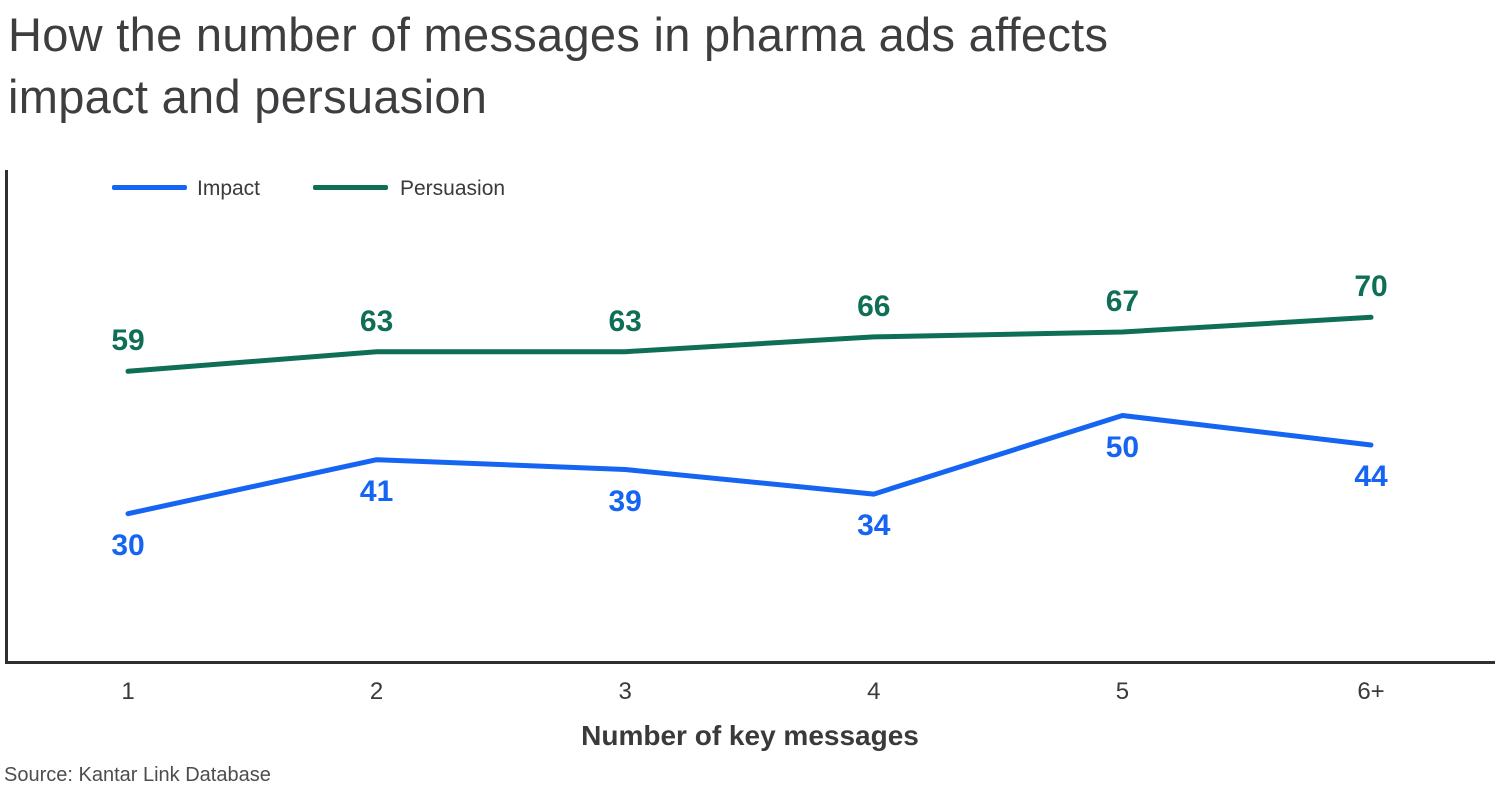 The height and width of the screenshot is (800, 1500). I want to click on x-tick-4: 4, so click(874, 691).